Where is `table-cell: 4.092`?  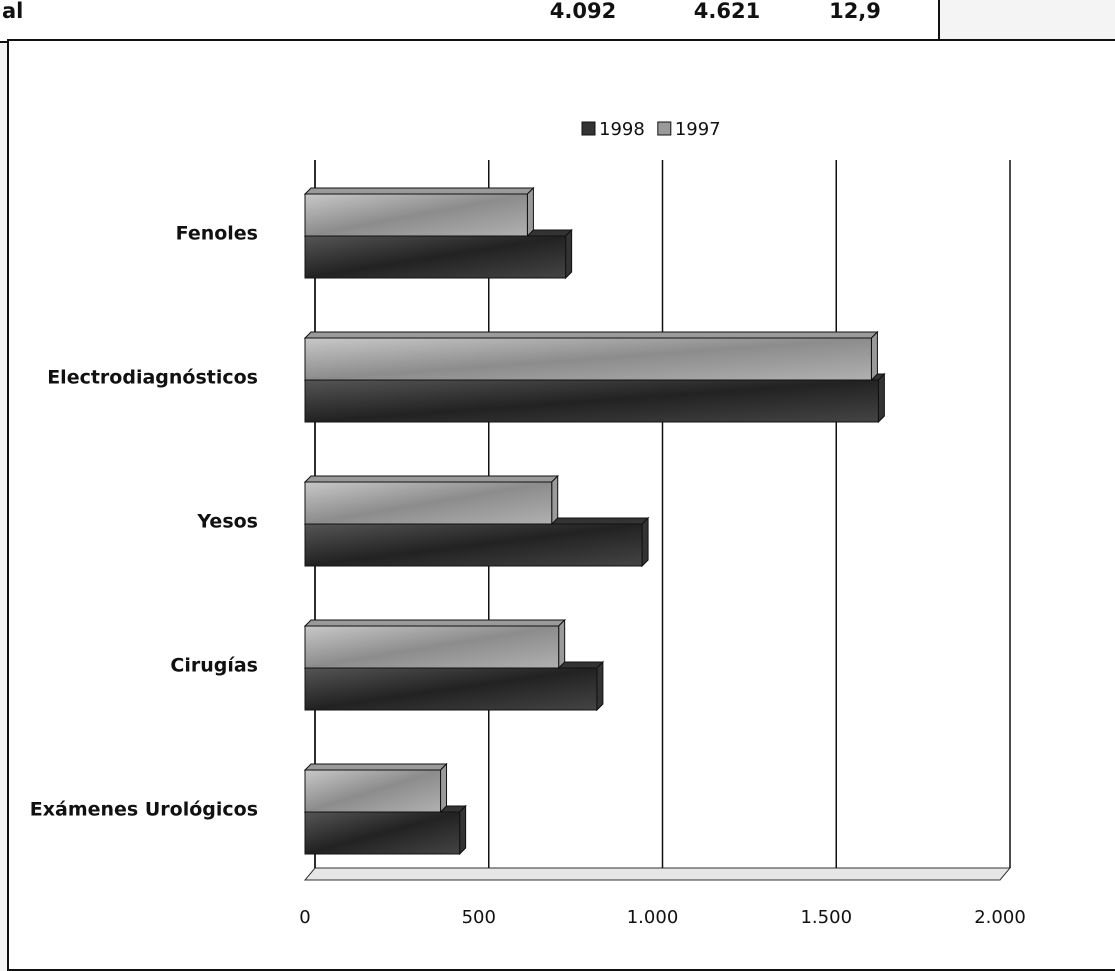 table-cell: 4.092 is located at coordinates (583, 11).